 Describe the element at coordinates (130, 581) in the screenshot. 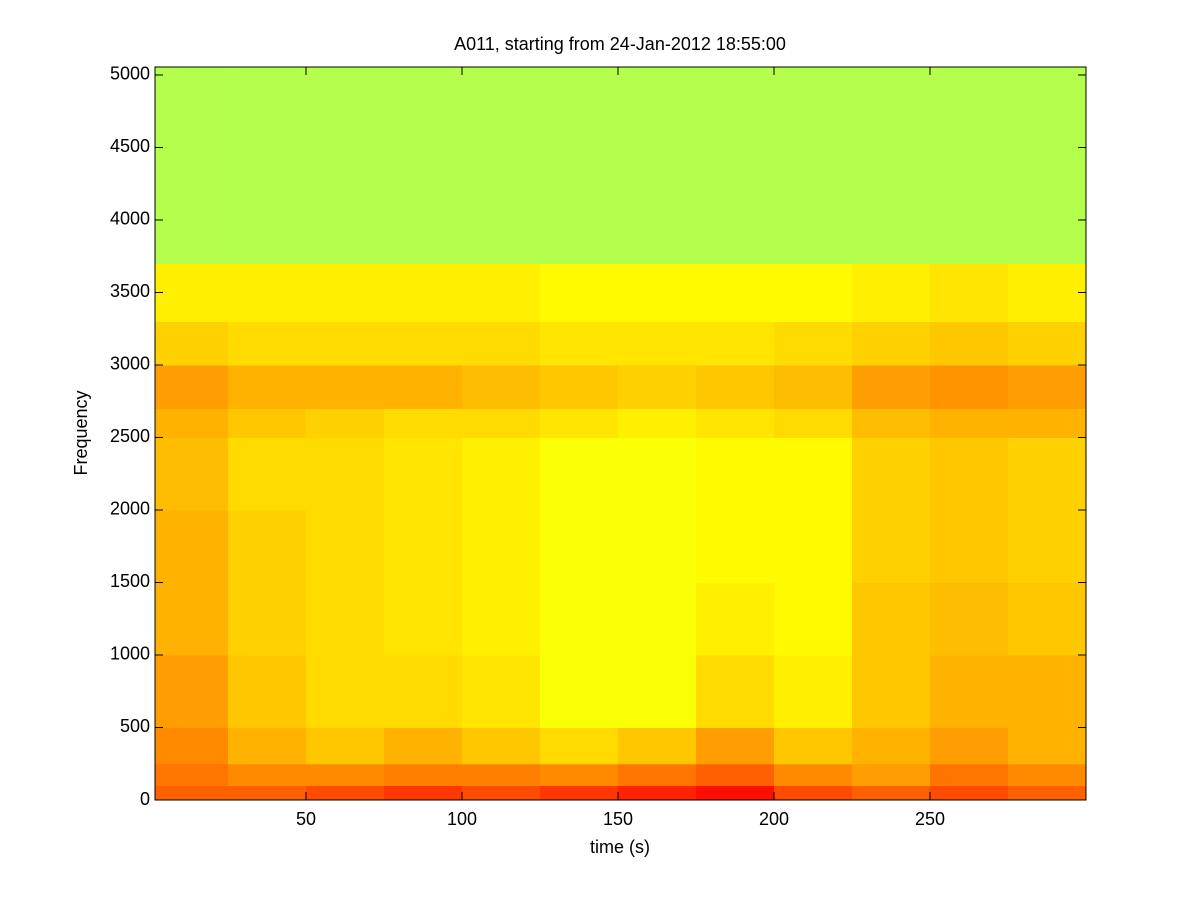

I see `y-tick-label: 1500` at that location.